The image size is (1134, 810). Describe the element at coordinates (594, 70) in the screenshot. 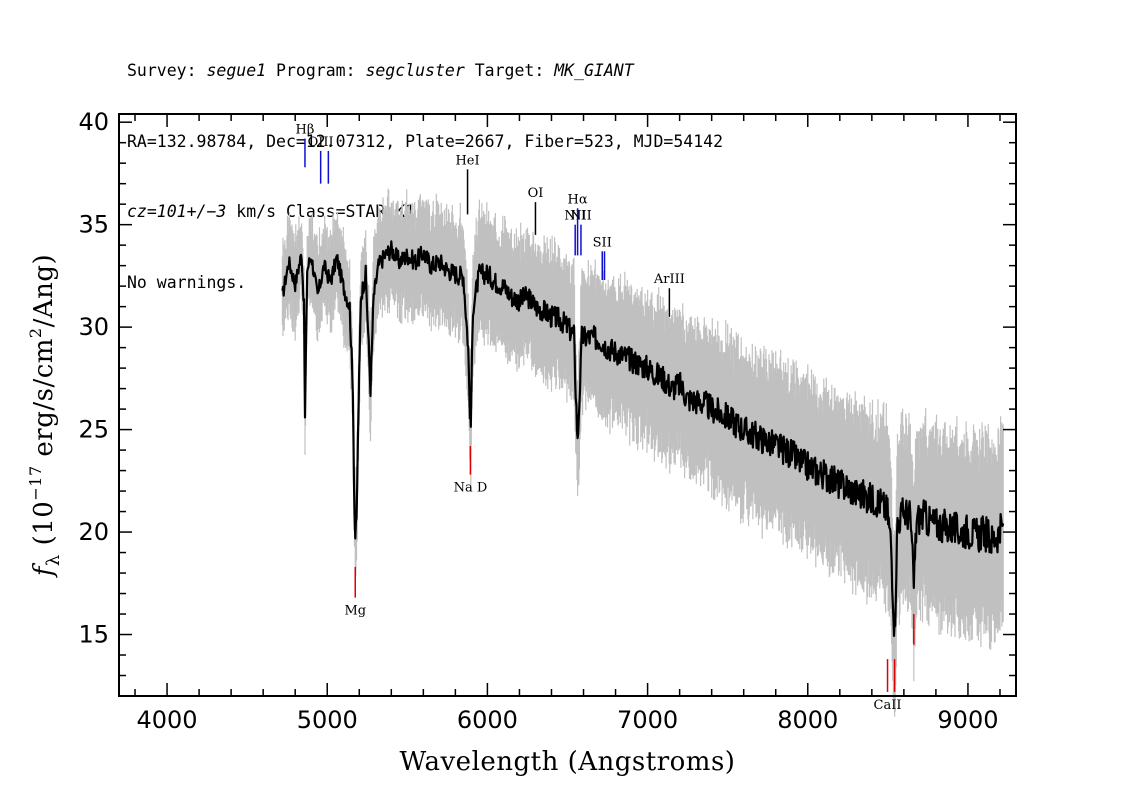

I see `target-value: MK_GIANT` at that location.